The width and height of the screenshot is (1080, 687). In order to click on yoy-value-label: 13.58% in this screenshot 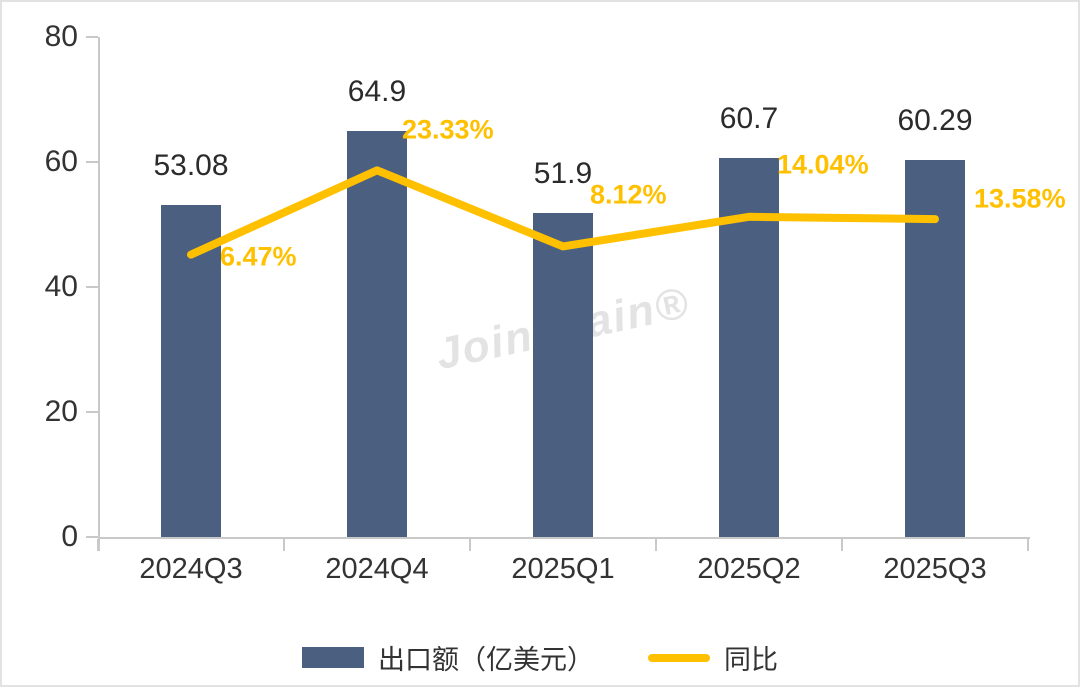, I will do `click(1020, 198)`.